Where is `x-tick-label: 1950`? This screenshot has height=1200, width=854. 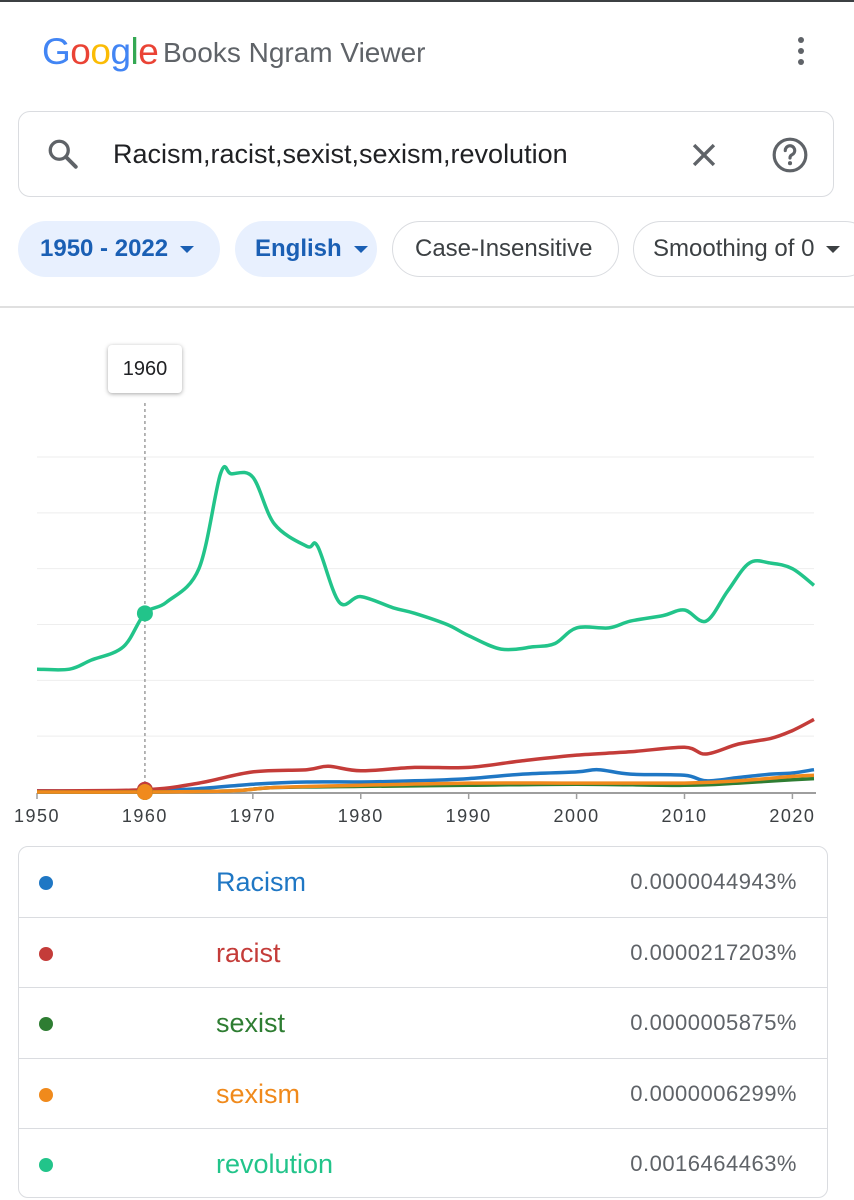 x-tick-label: 1950 is located at coordinates (37, 816).